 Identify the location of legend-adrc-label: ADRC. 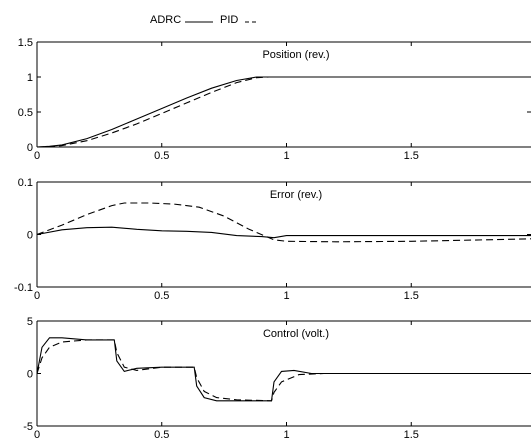
(165, 20).